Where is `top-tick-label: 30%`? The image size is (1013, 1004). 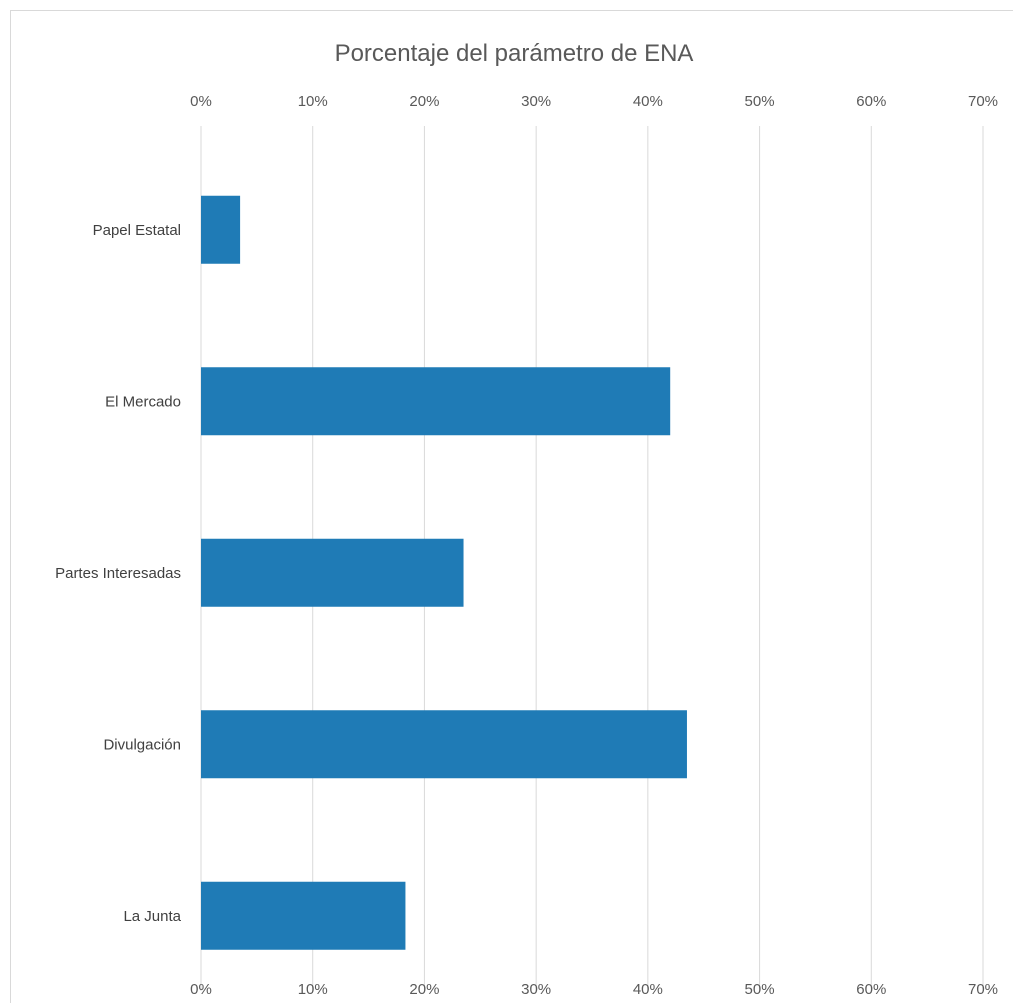
top-tick-label: 30% is located at coordinates (536, 101).